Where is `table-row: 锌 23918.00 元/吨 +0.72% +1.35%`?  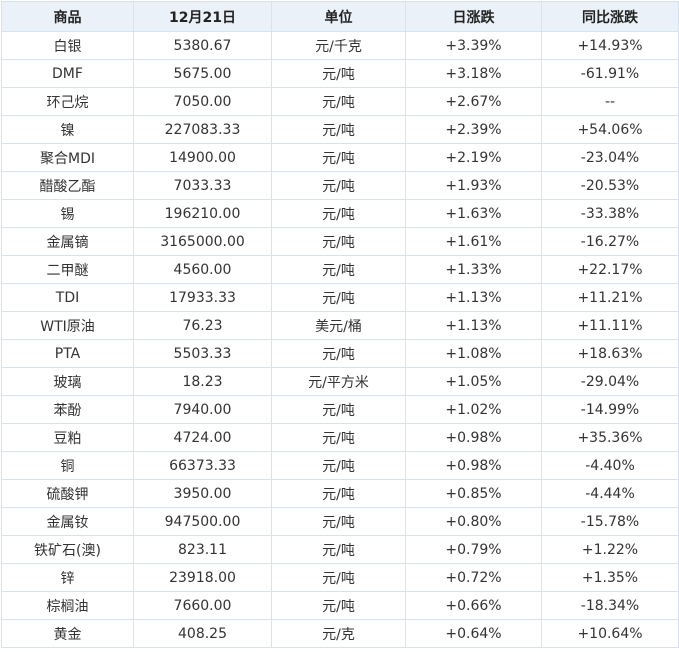 table-row: 锌 23918.00 元/吨 +0.72% +1.35% is located at coordinates (340, 577).